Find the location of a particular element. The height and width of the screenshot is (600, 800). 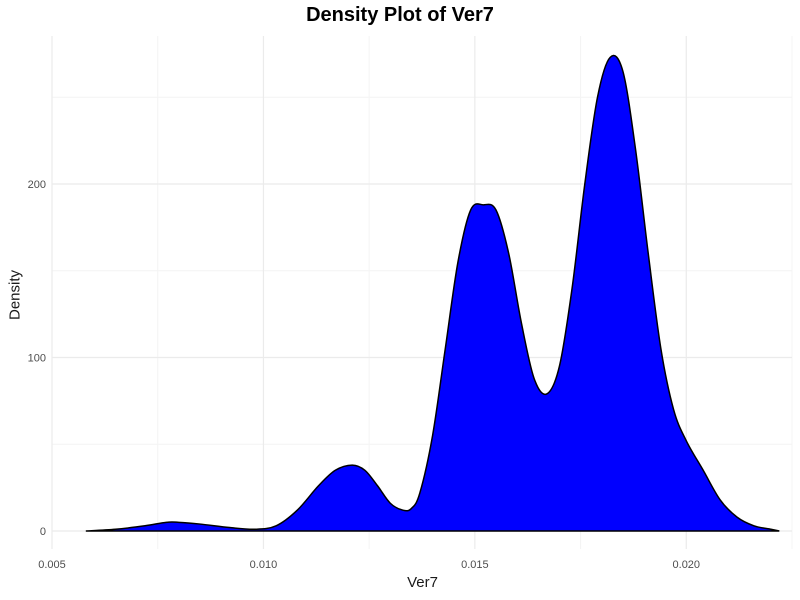

x-tick-label: 0.005 is located at coordinates (52, 565).